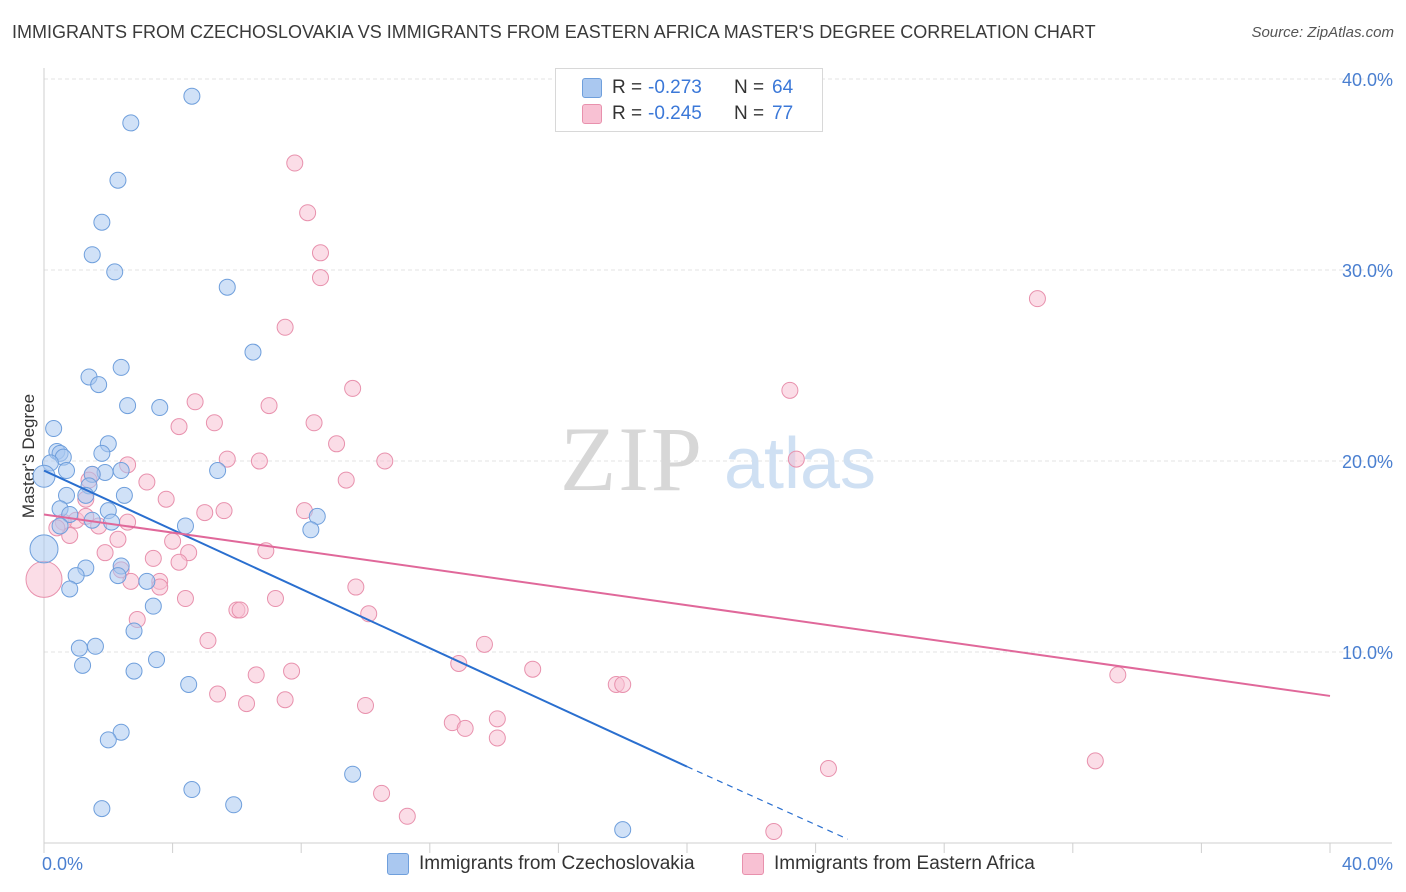 This screenshot has height=892, width=1406. What do you see at coordinates (783, 113) in the screenshot?
I see `legend-n-value: 77` at bounding box center [783, 113].